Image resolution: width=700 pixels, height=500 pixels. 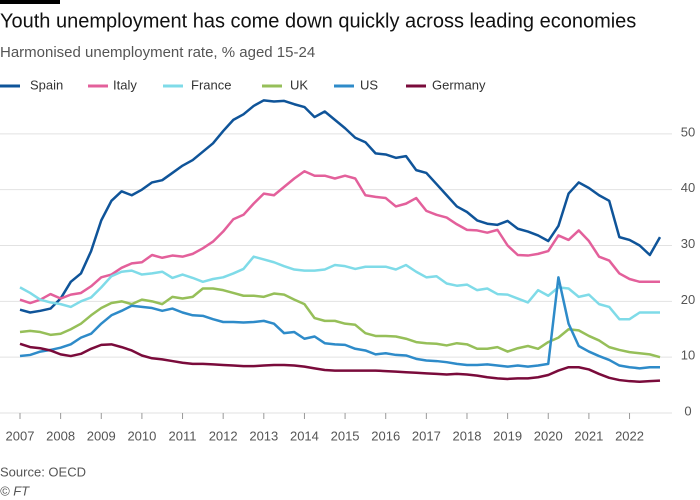 What do you see at coordinates (688, 187) in the screenshot?
I see `y-tick-label: 40` at bounding box center [688, 187].